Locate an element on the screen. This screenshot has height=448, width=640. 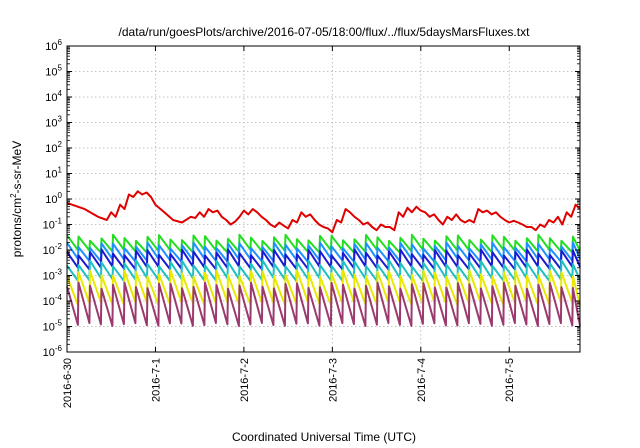
y-tick-label: 10⁴ is located at coordinates (53, 96).